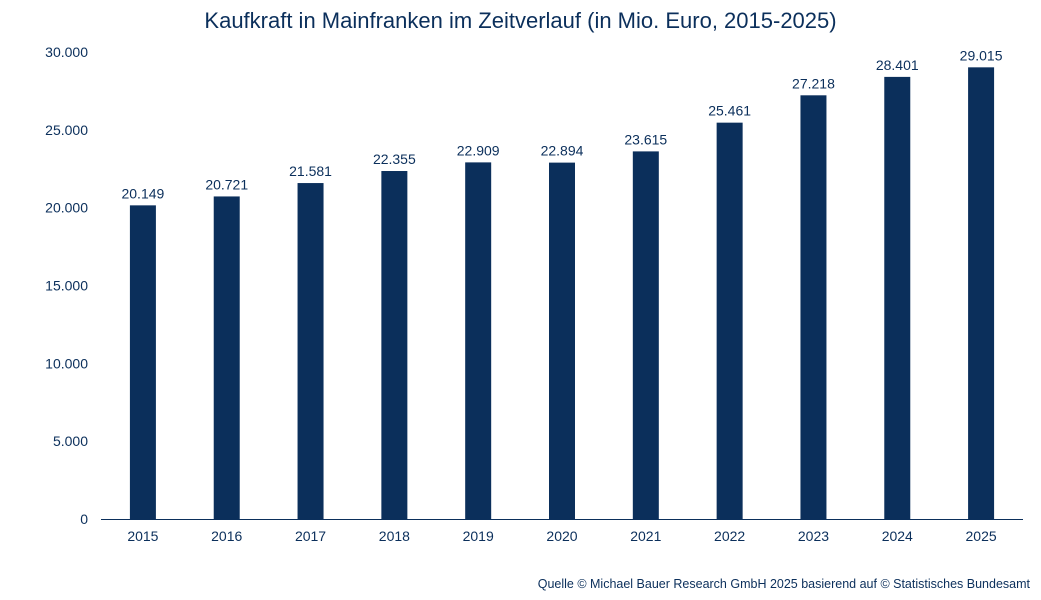 This screenshot has height=600, width=1041. Describe the element at coordinates (226, 357) in the screenshot. I see `bar-2016` at that location.